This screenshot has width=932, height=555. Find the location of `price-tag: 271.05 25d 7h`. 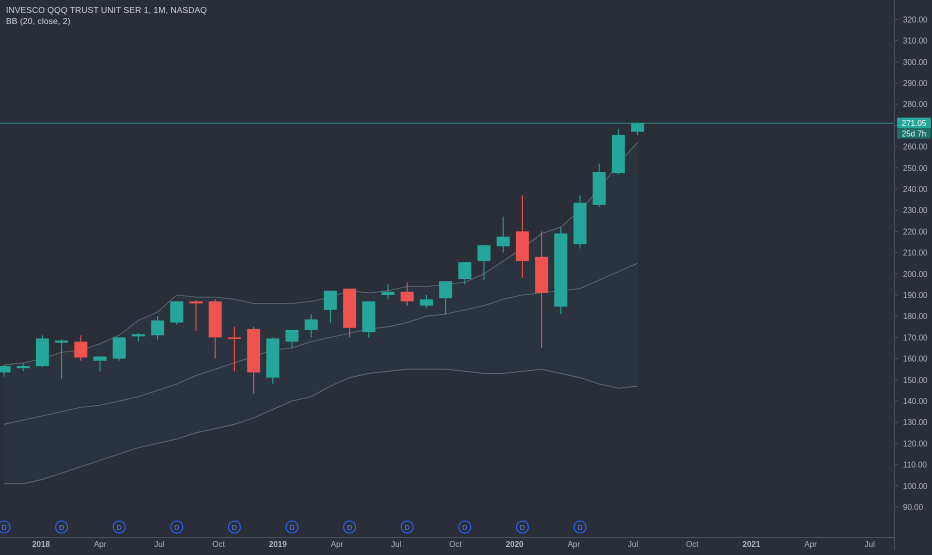

price-tag: 271.05 25d 7h is located at coordinates (914, 128).